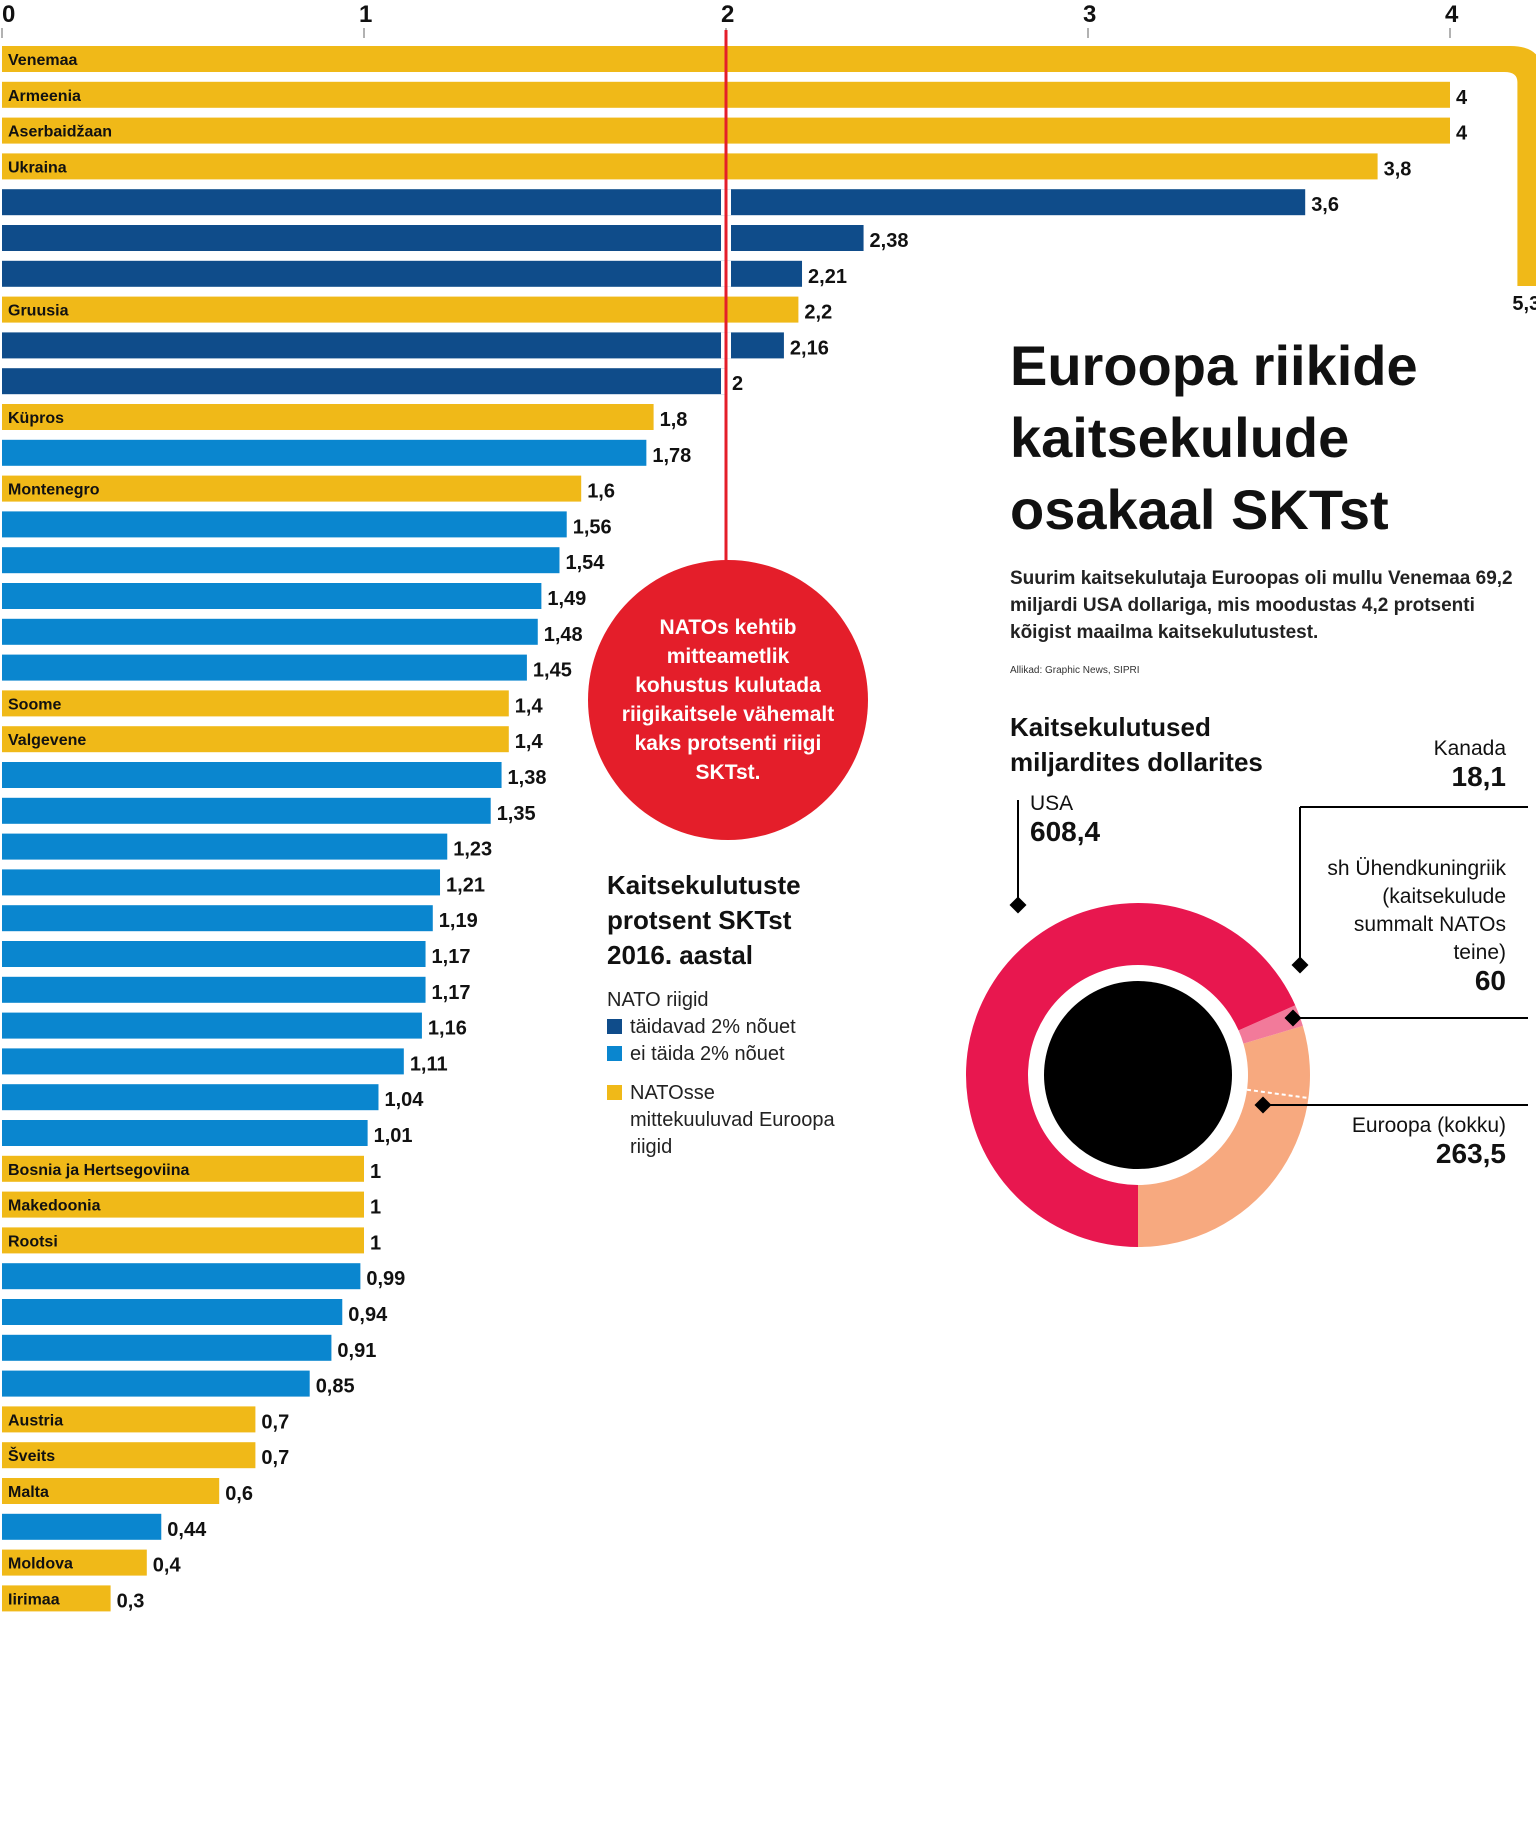  What do you see at coordinates (191, 1169) in the screenshot?
I see `bar-row: 1 Bosnia ja Hertsegoviina` at bounding box center [191, 1169].